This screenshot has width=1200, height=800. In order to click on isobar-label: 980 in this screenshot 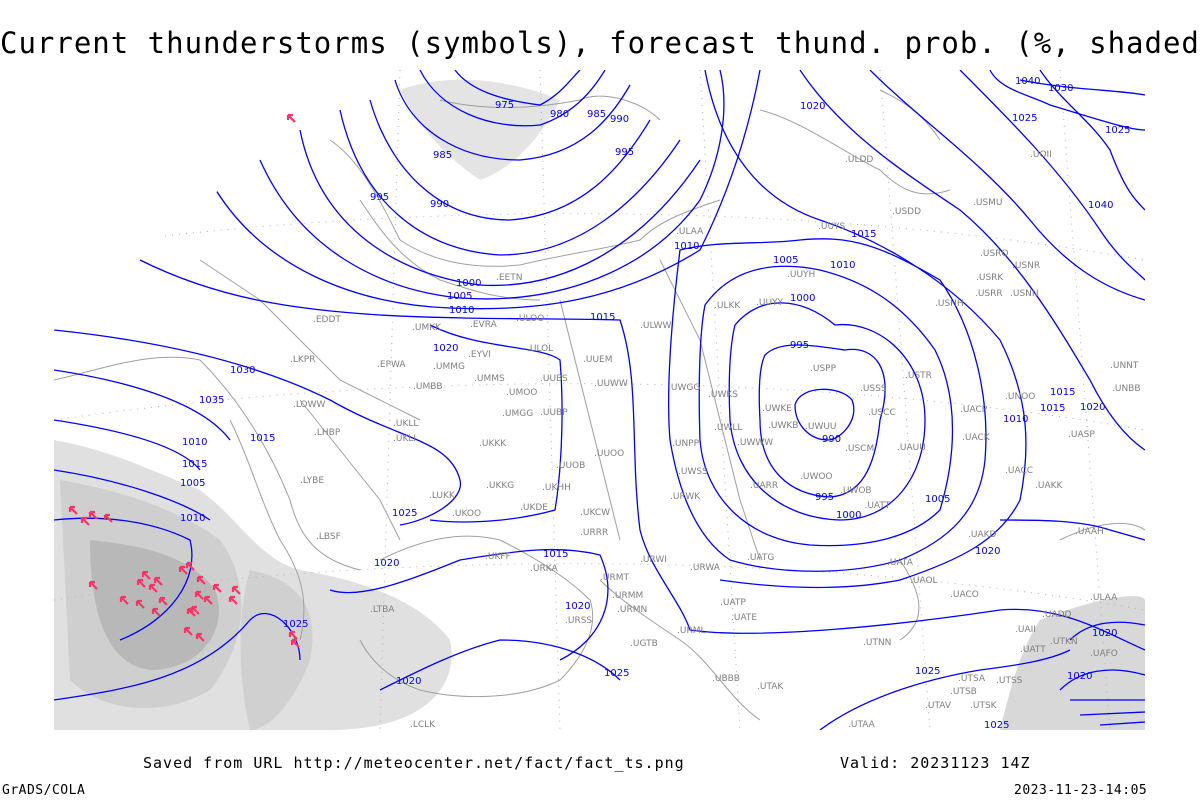, I will do `click(559, 114)`.